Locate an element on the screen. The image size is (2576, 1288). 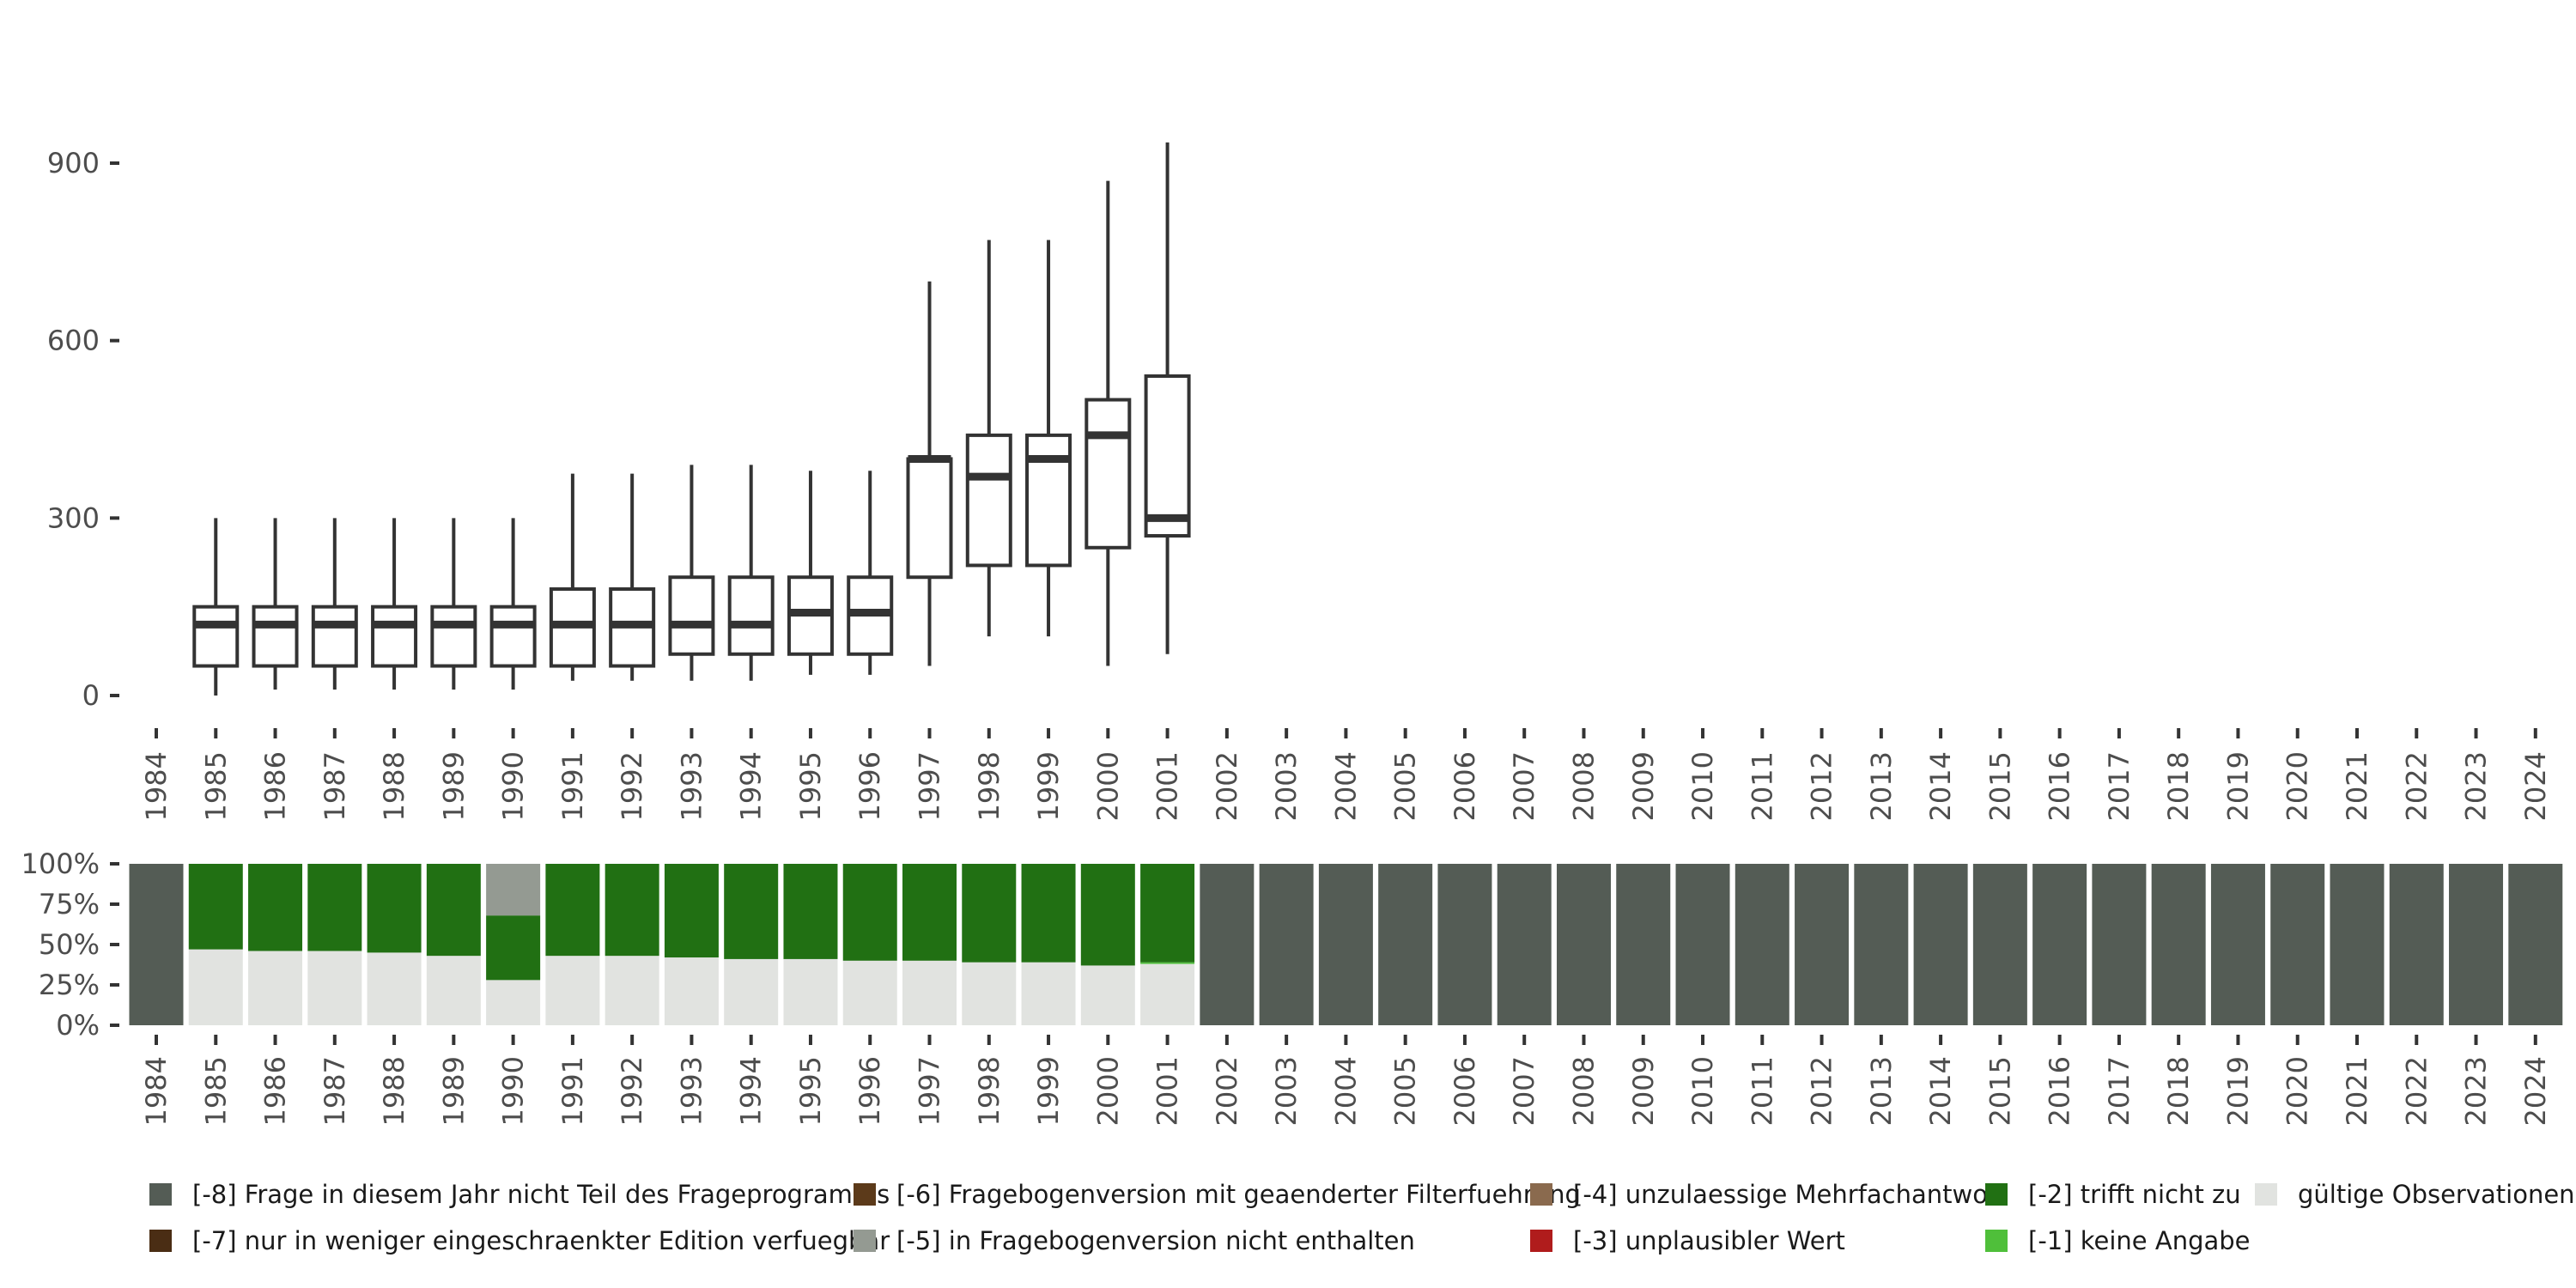
bar-x-tick-label: 1984 is located at coordinates (156, 1091).